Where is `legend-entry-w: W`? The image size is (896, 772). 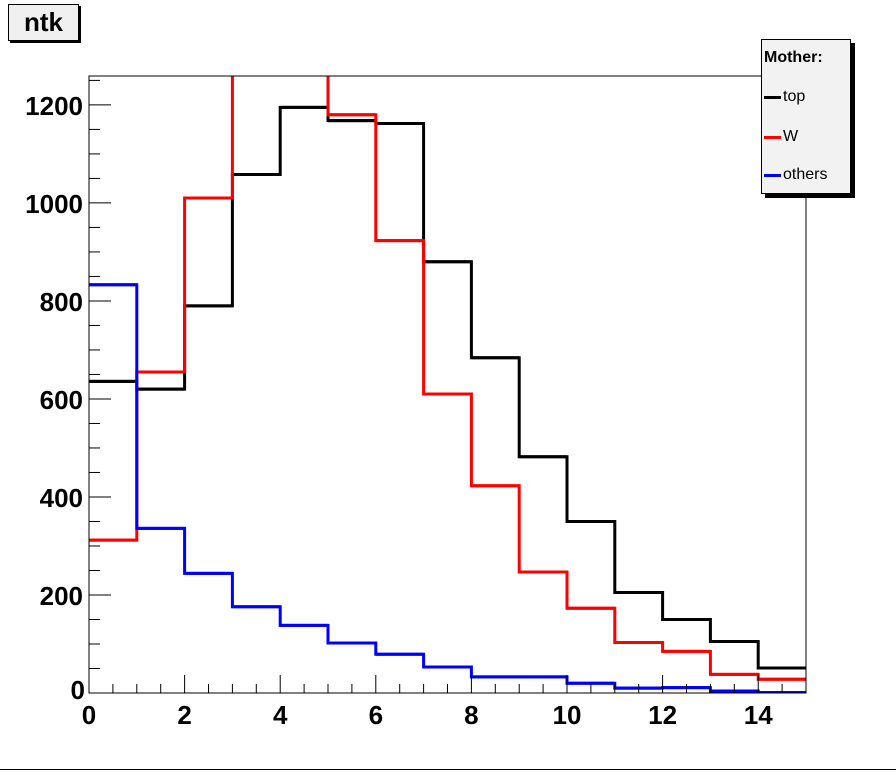
legend-entry-w: W is located at coordinates (781, 137).